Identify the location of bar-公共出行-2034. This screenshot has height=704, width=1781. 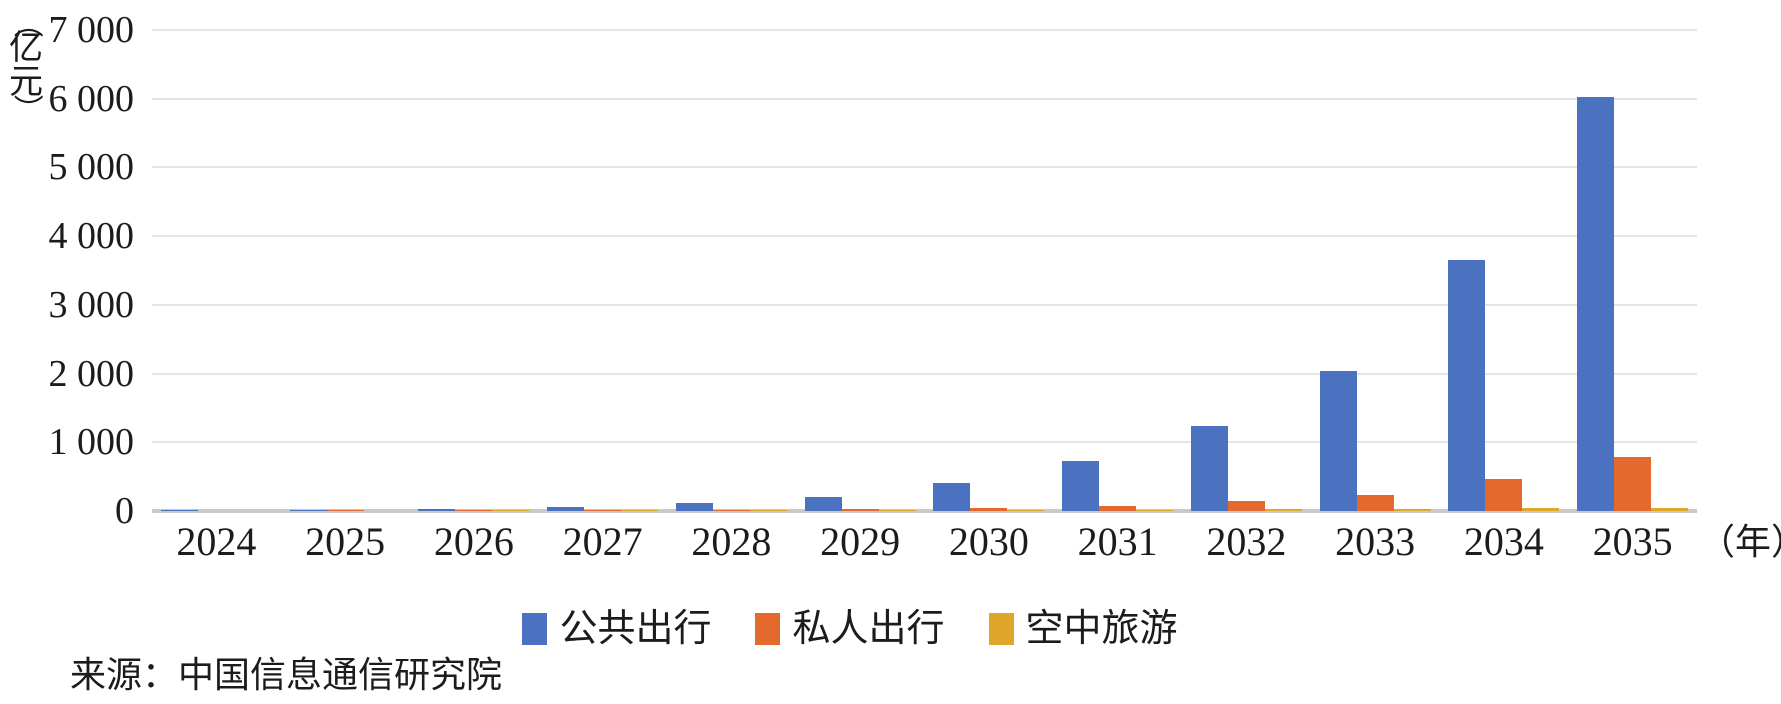
(1467, 385).